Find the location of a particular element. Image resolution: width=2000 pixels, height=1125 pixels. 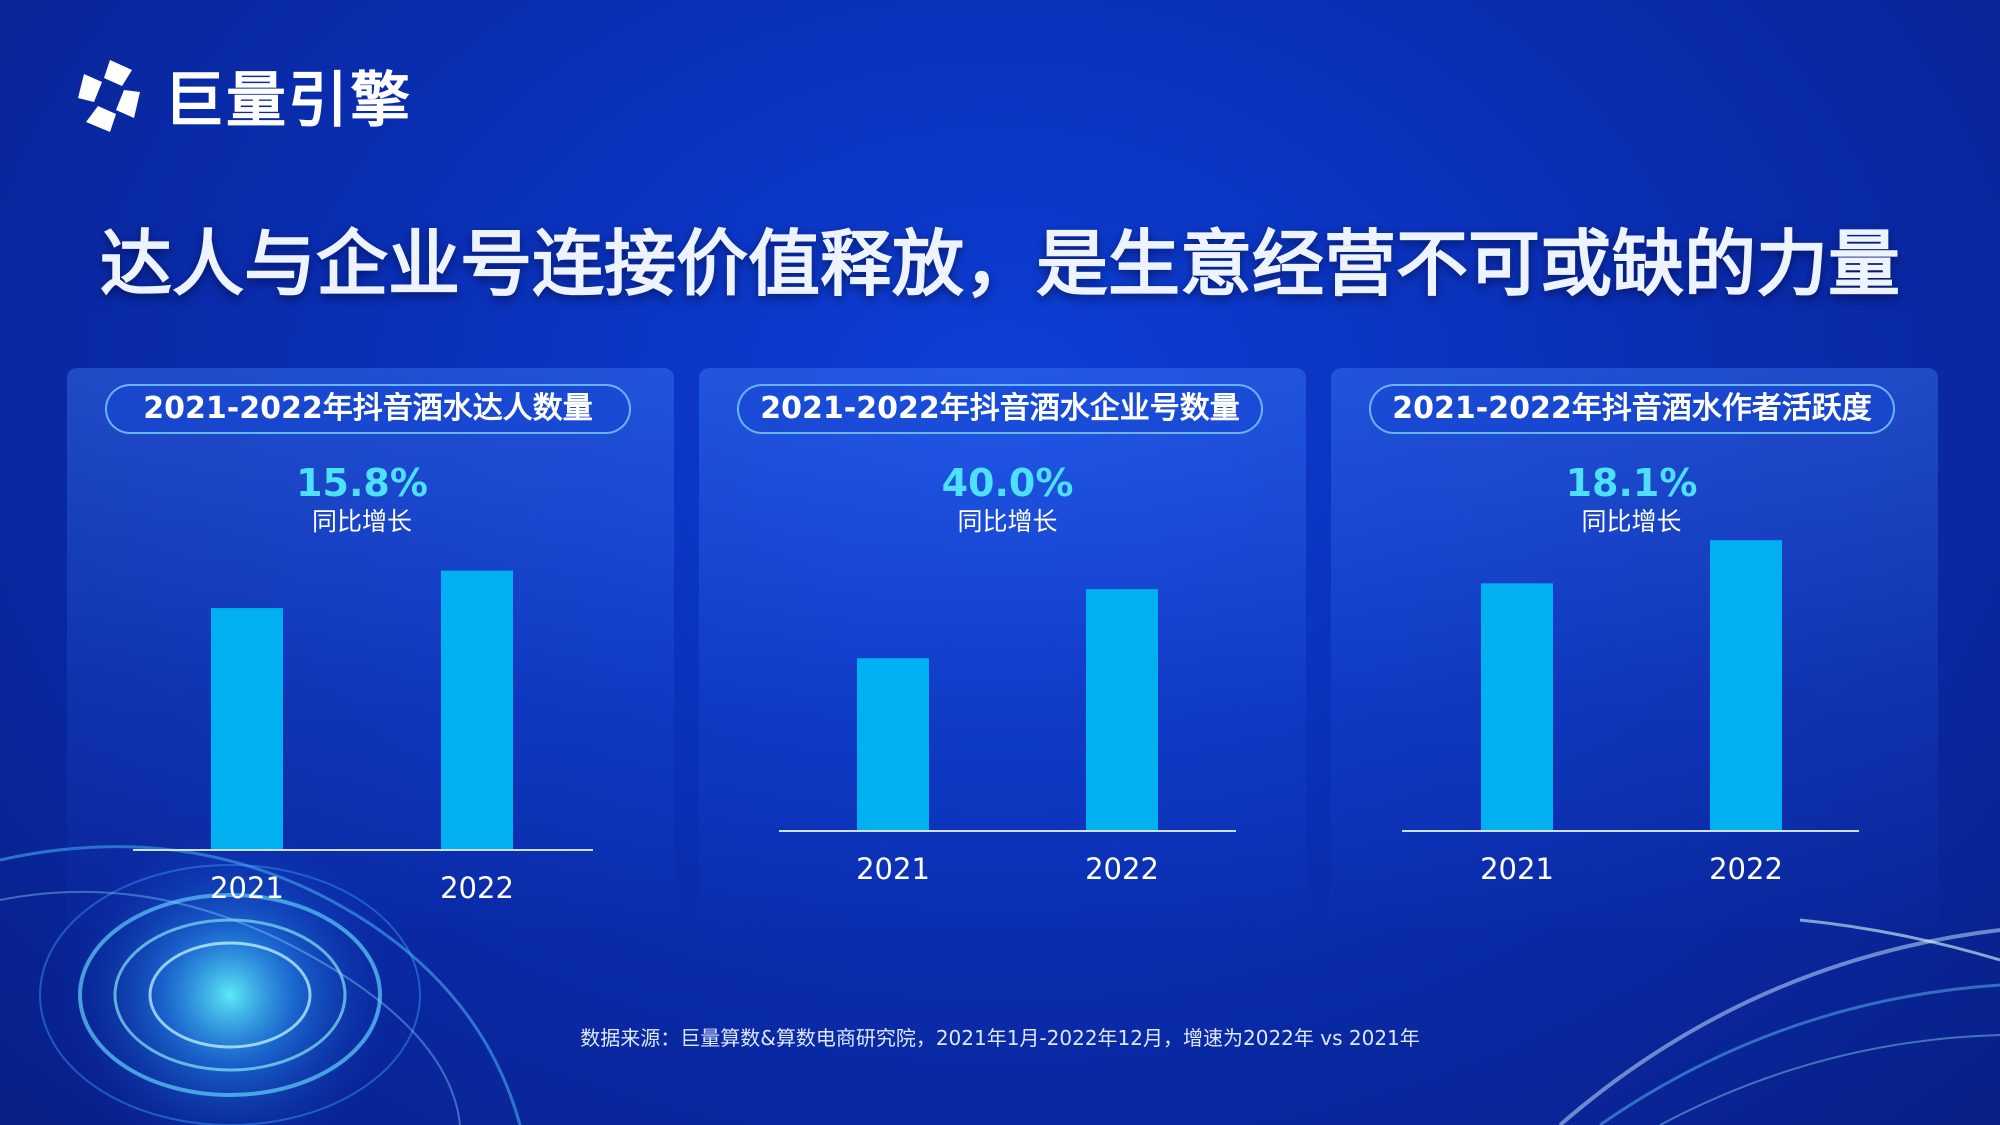

chart-title: 2021-2022年抖音酒水作者活跃度 is located at coordinates (1632, 409).